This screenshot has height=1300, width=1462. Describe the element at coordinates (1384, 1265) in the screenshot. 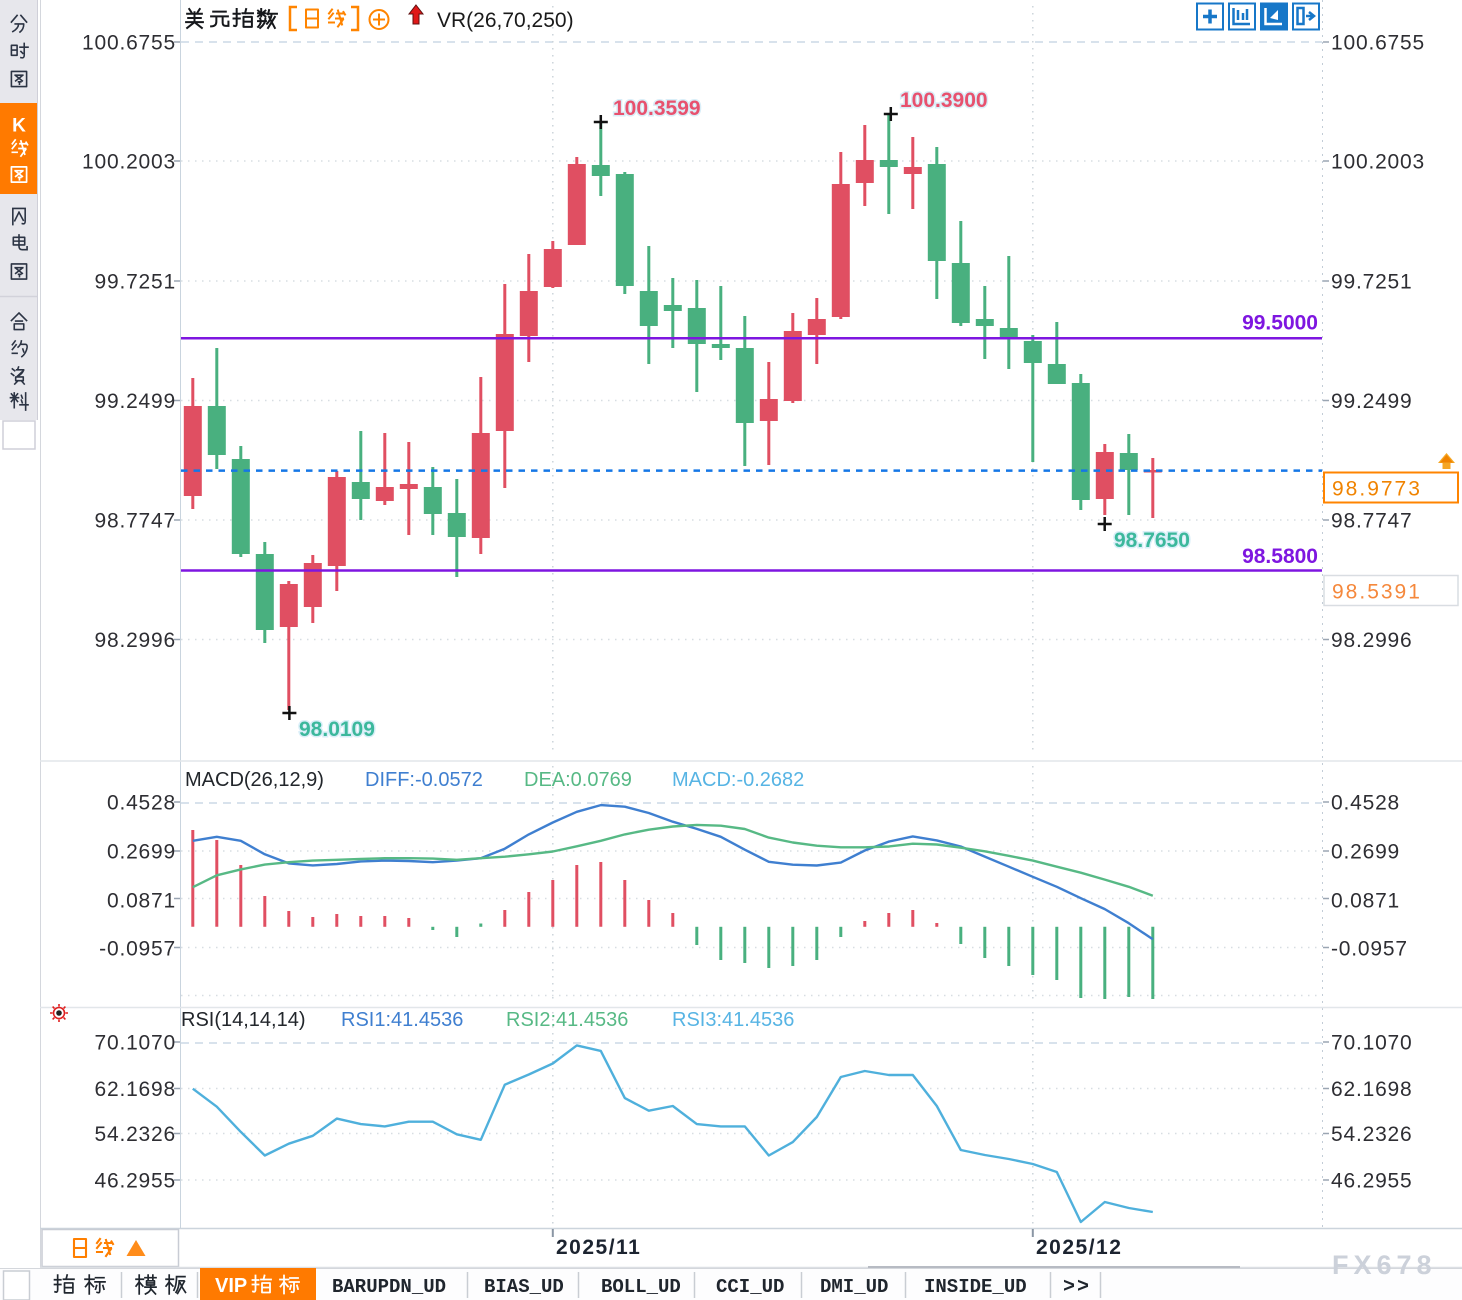

I see `svg-text: FX678` at that location.